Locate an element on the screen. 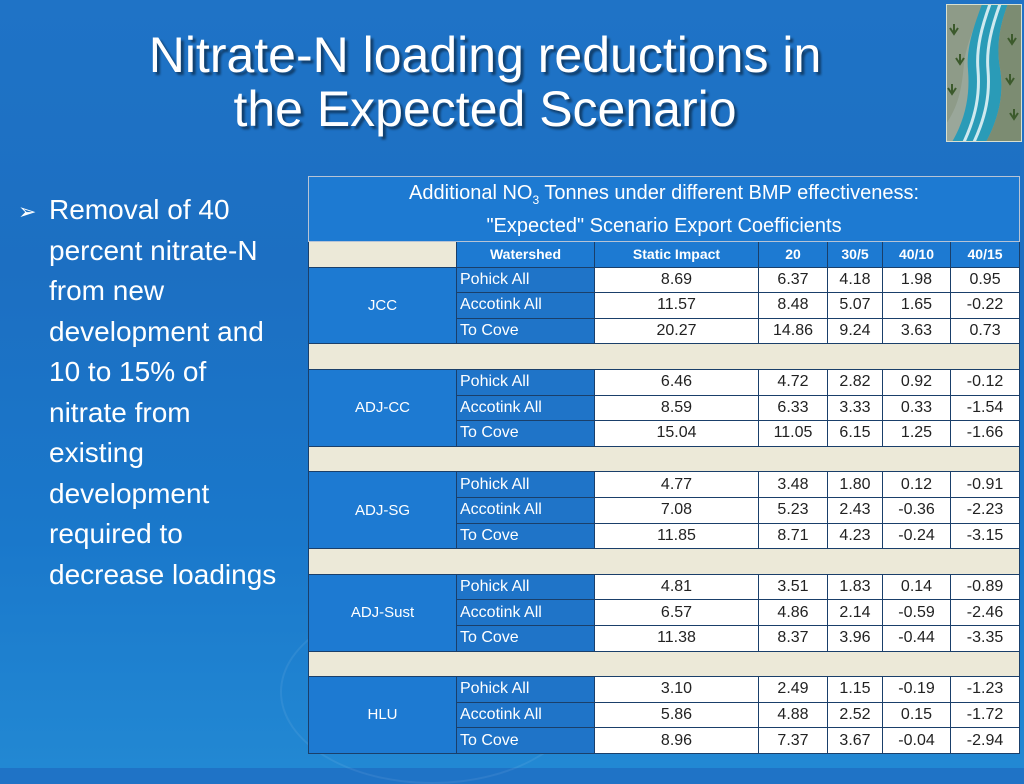  value-cell: 9.24 is located at coordinates (855, 331).